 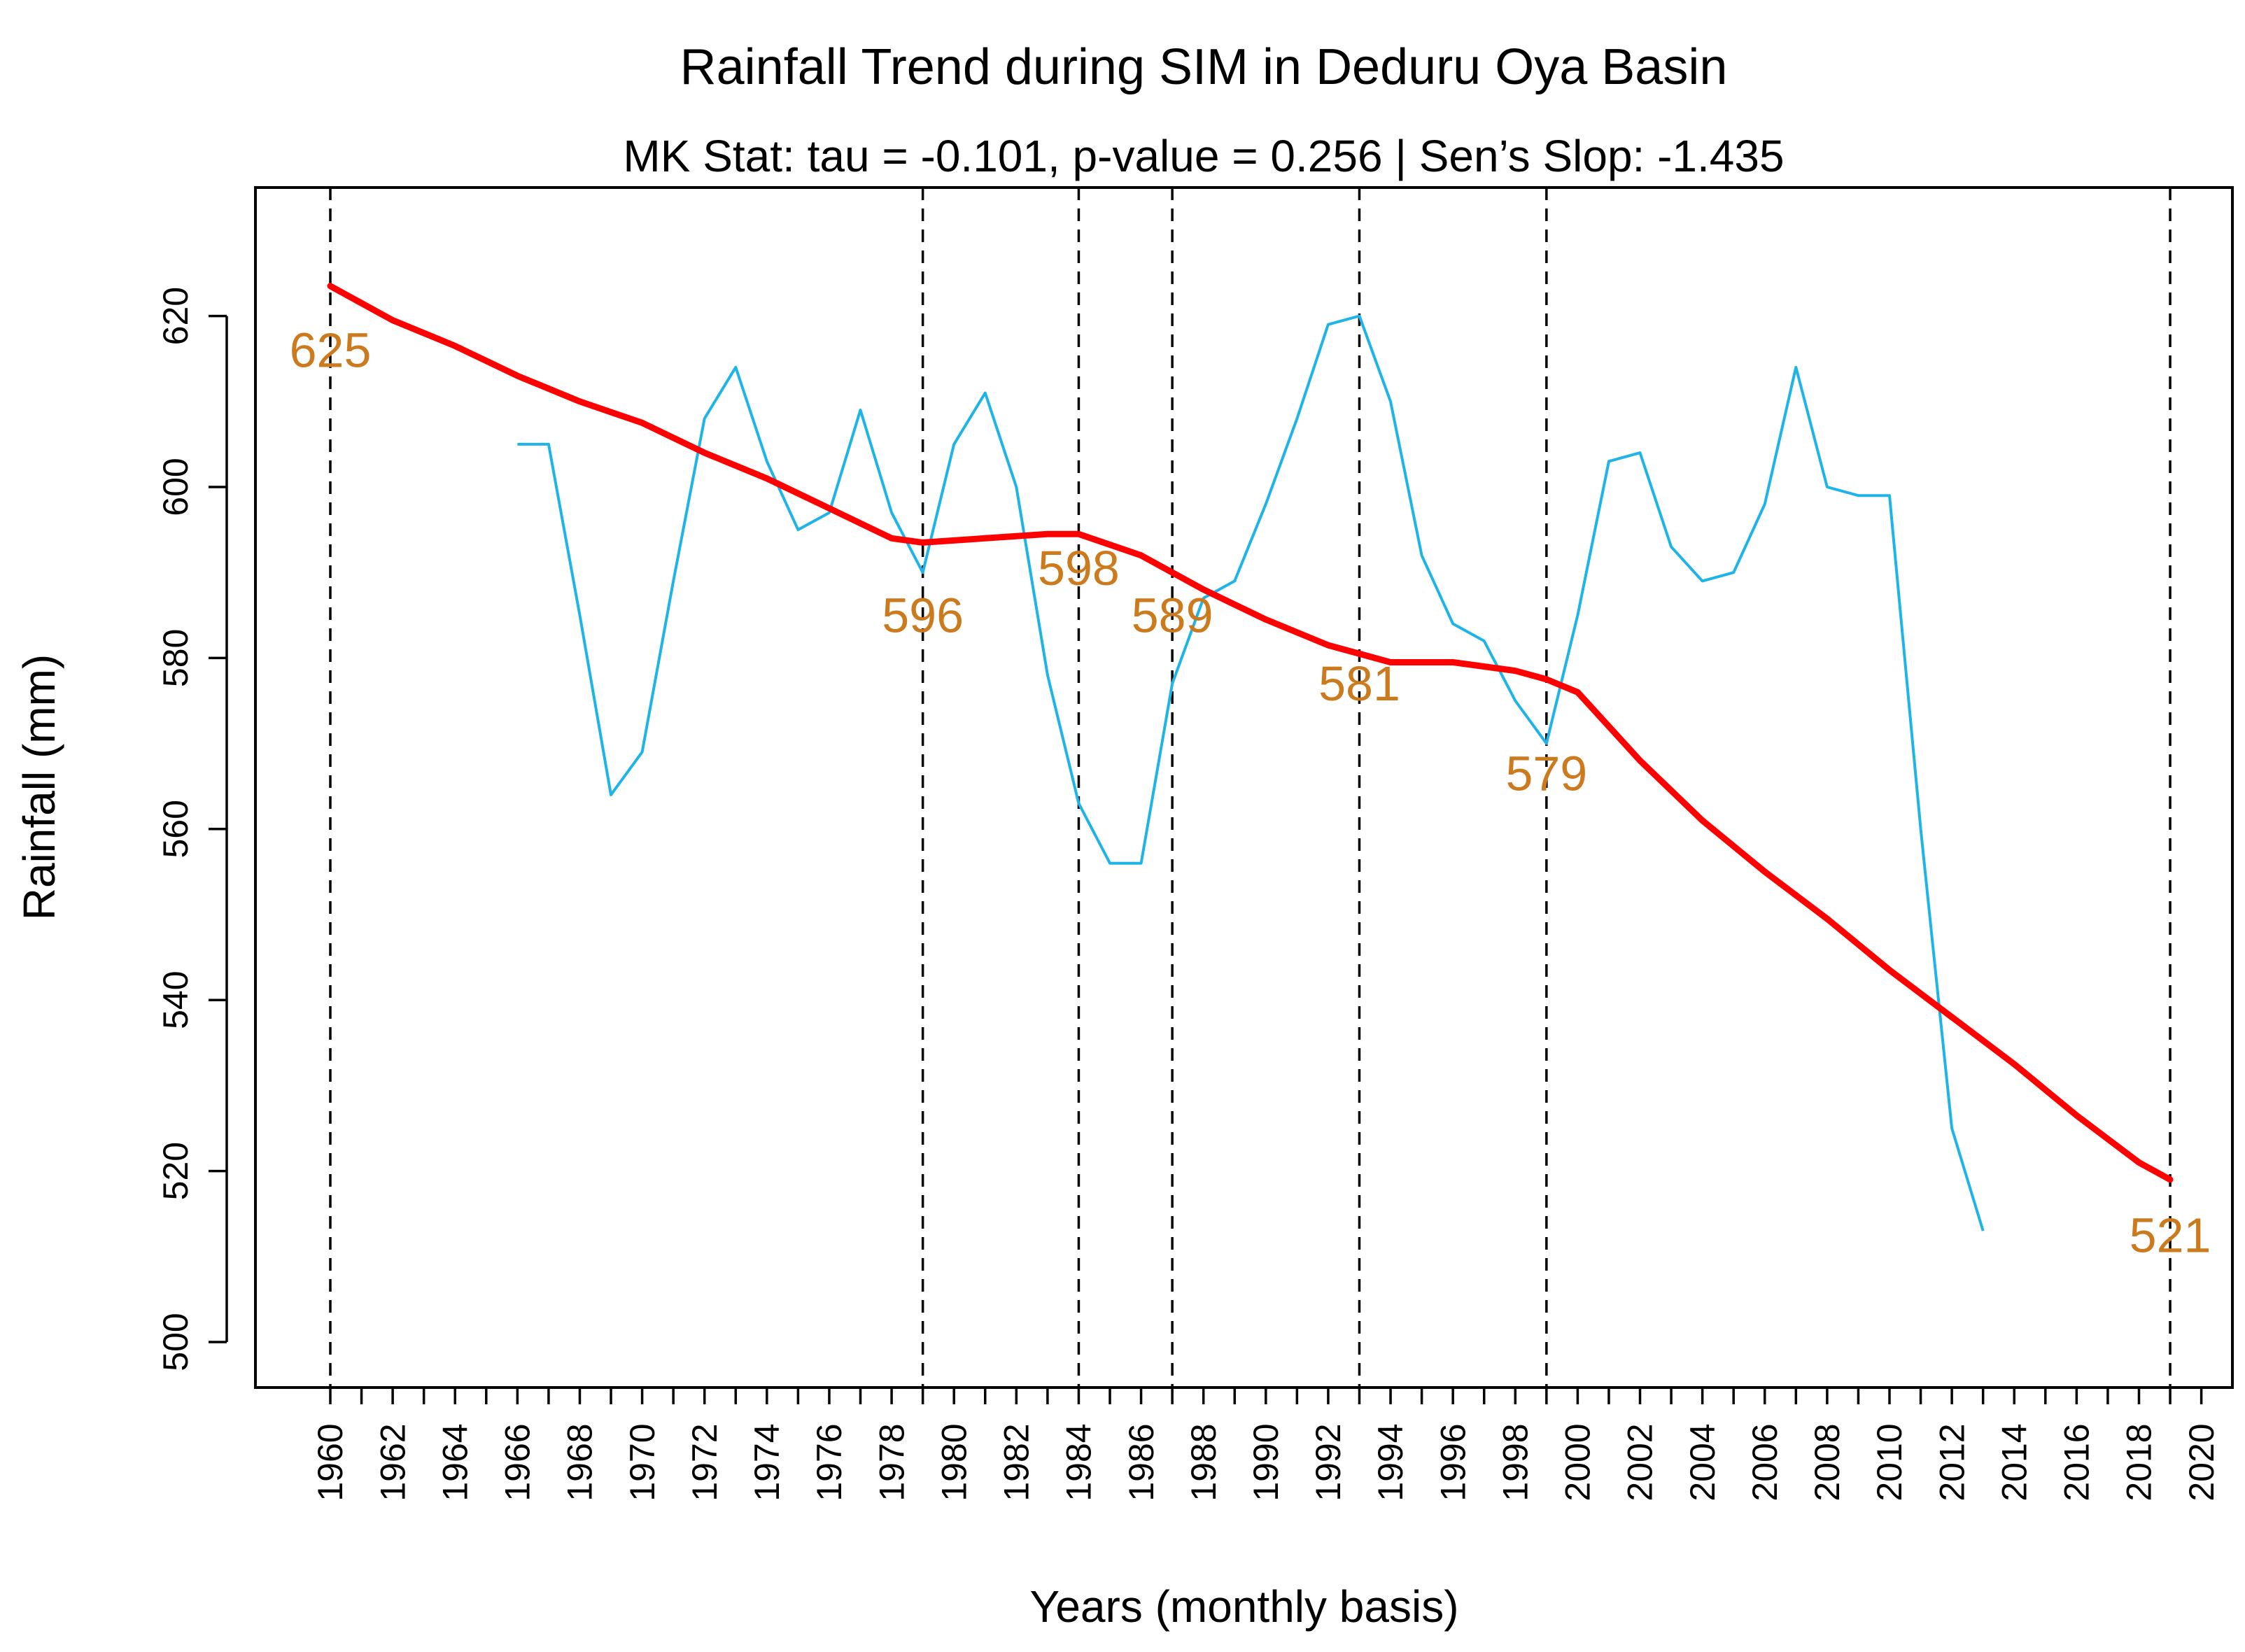 What do you see at coordinates (175, 316) in the screenshot?
I see `y-tick-label-6: 620` at bounding box center [175, 316].